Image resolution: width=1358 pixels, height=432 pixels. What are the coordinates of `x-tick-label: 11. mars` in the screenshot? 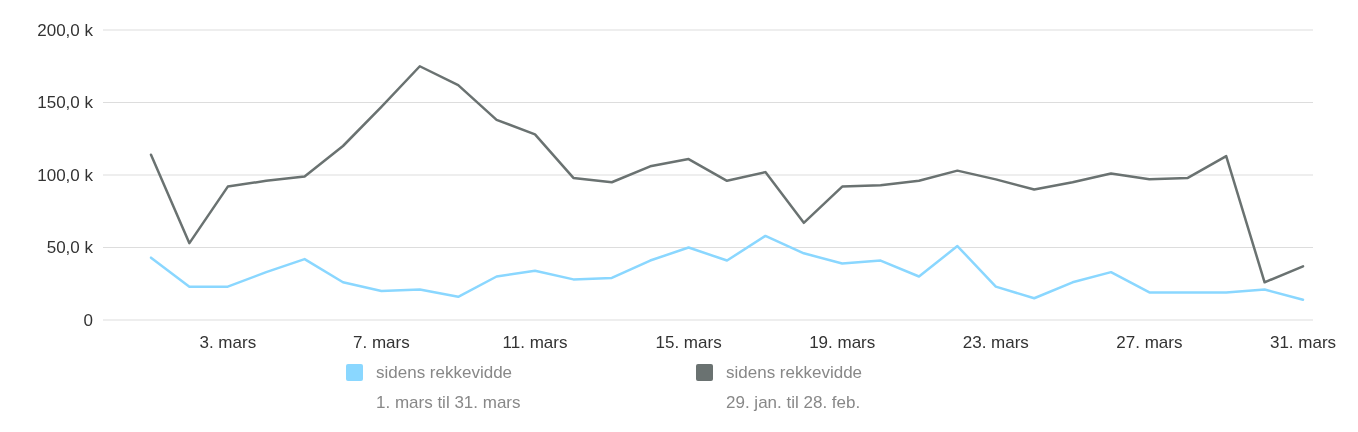 It's located at (535, 342).